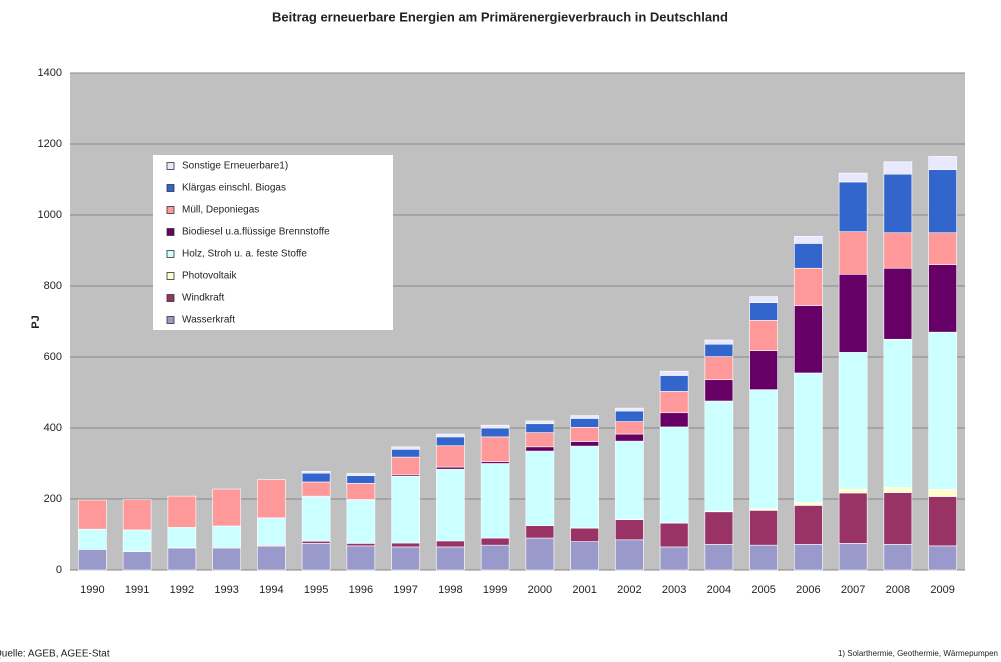 Image resolution: width=1001 pixels, height=662 pixels. What do you see at coordinates (450, 590) in the screenshot?
I see `x-tick-label: 1998` at bounding box center [450, 590].